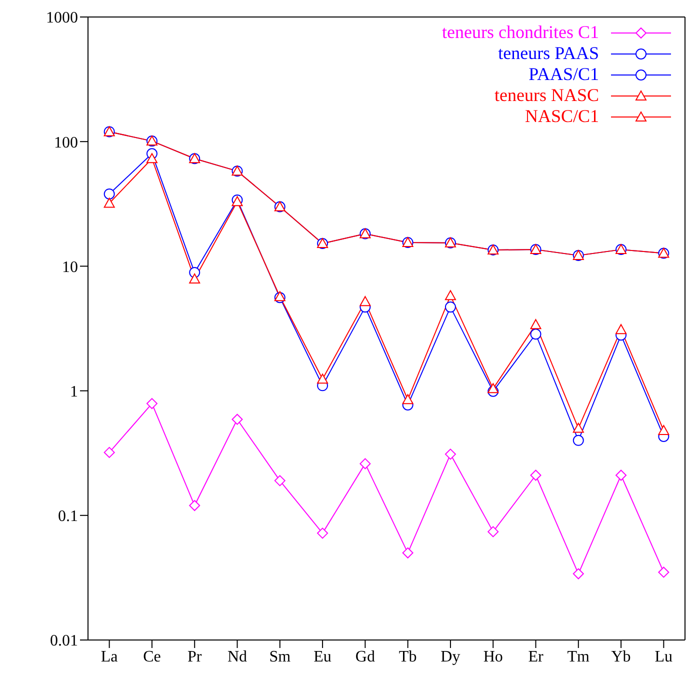  Describe the element at coordinates (64, 641) in the screenshot. I see `y-tick-label: 0.01` at that location.